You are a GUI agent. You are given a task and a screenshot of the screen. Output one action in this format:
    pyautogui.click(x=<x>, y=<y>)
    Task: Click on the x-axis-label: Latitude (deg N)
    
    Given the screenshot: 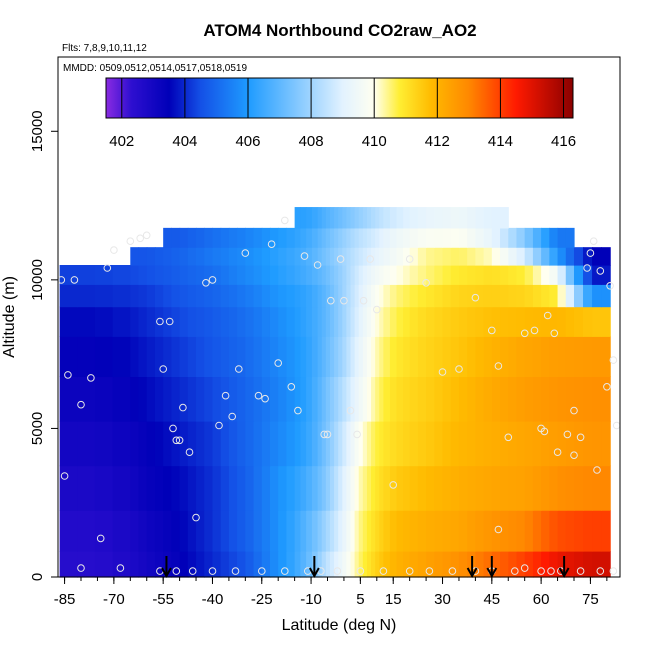 What is the action you would take?
    pyautogui.click(x=339, y=625)
    